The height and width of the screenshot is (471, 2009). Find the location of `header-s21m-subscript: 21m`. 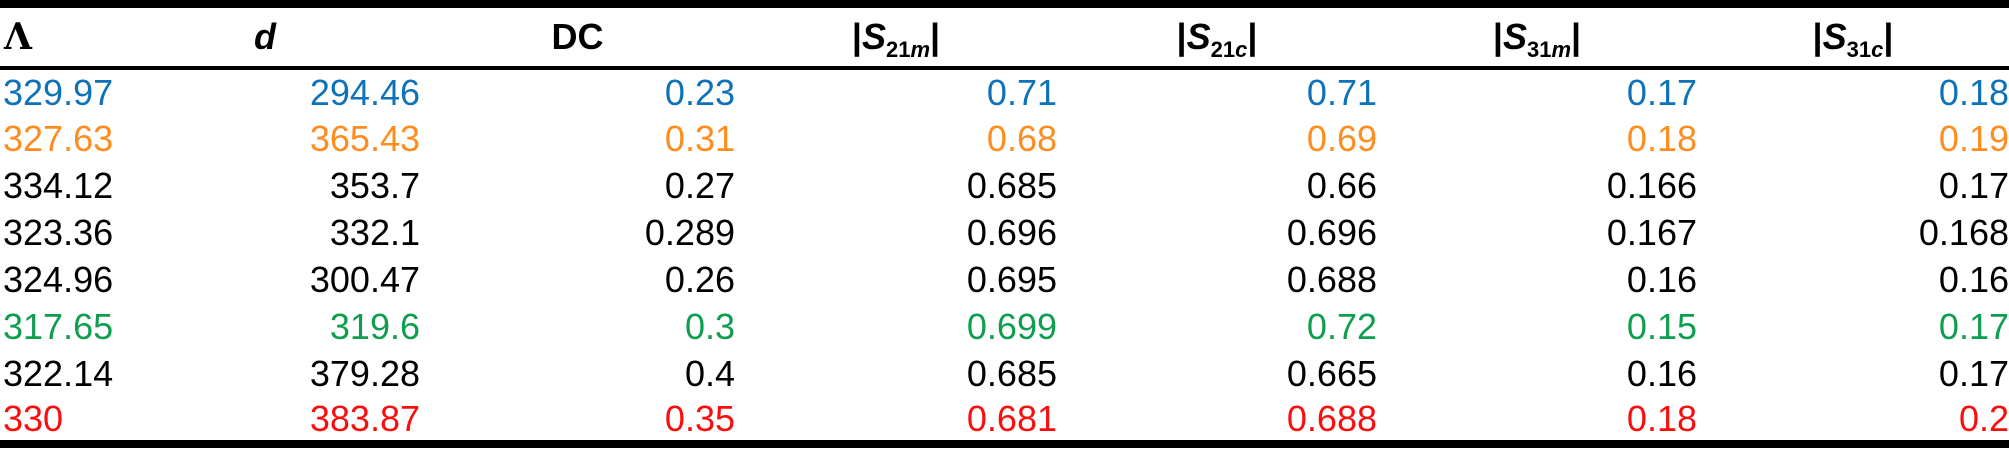

header-s21m-subscript: 21m is located at coordinates (908, 49).